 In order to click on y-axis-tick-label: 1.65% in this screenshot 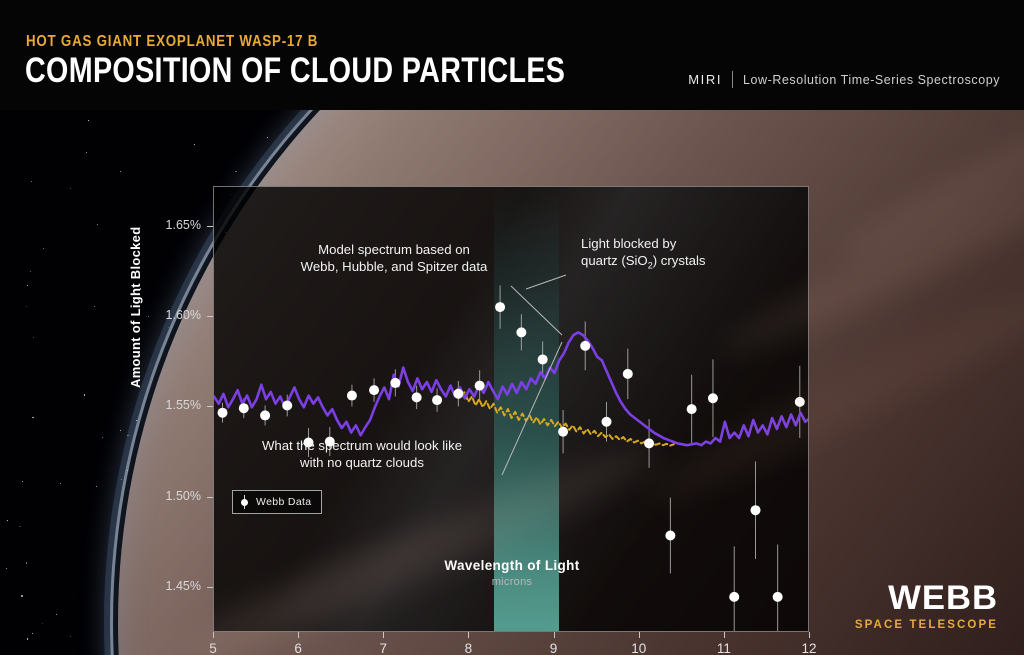, I will do `click(183, 224)`.